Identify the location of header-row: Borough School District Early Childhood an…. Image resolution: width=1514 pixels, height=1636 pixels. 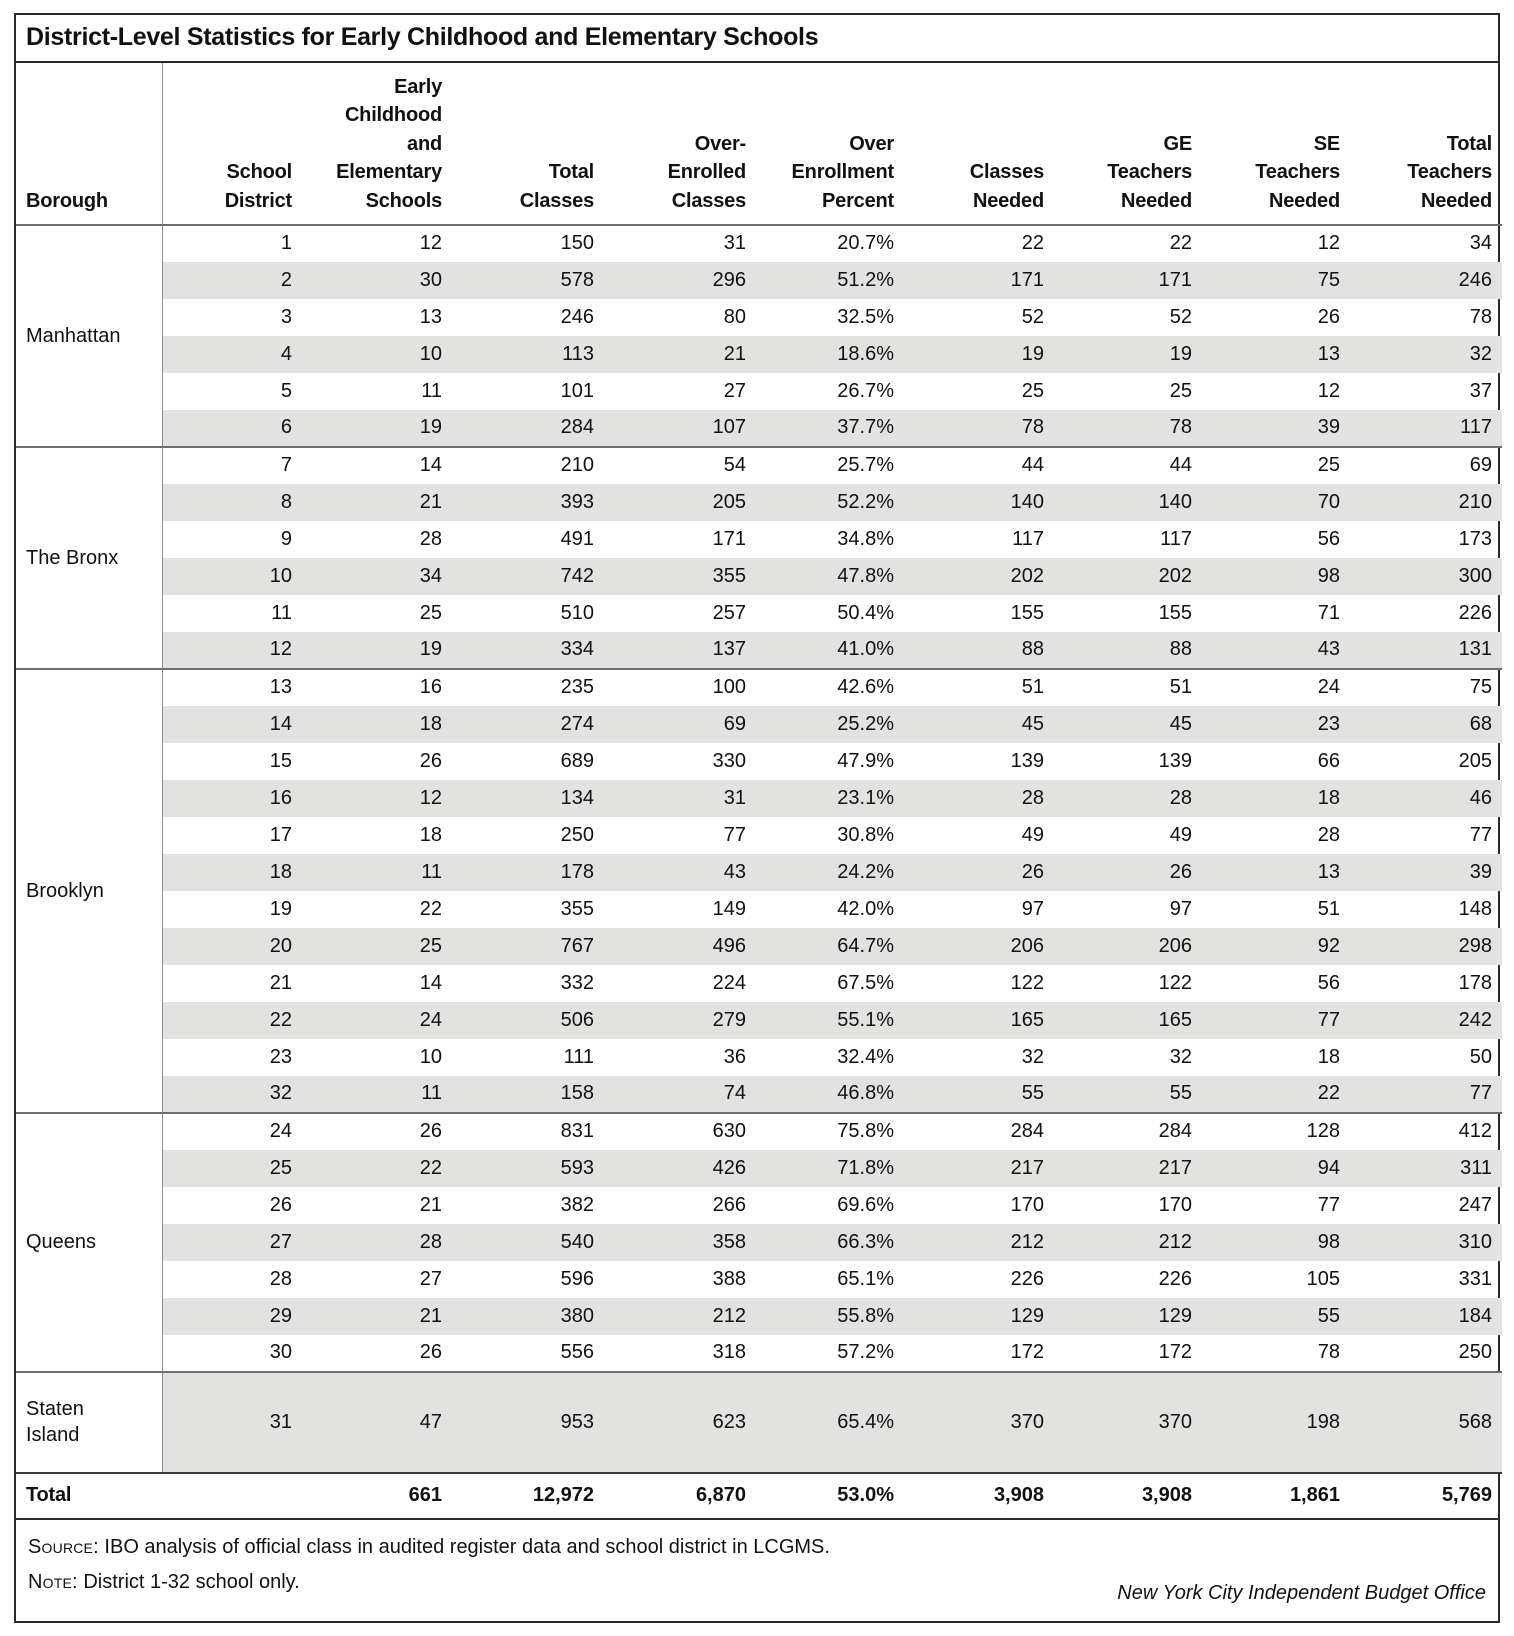
(759, 144).